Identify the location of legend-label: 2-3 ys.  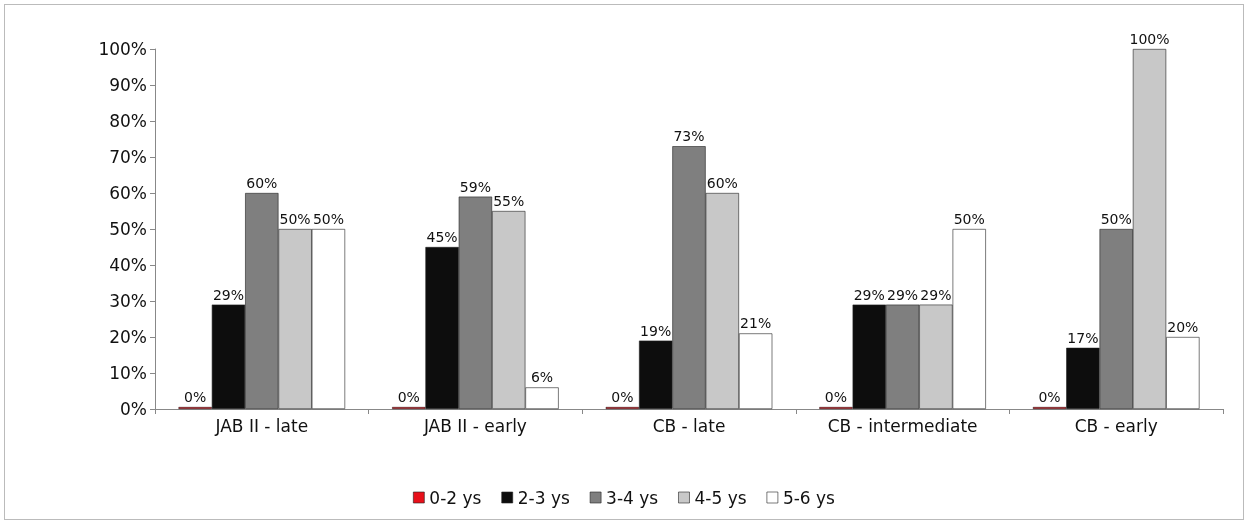
(543, 497).